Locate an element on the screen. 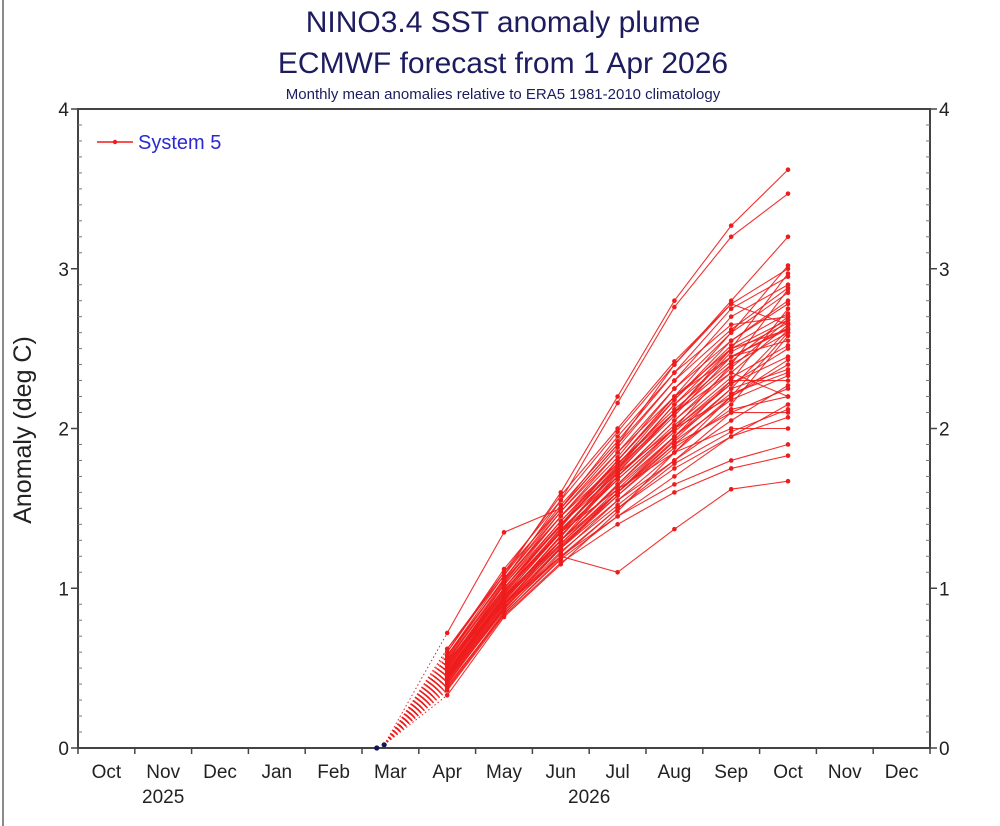 The height and width of the screenshot is (826, 1000). y-tick-label-left: 3 is located at coordinates (63, 270).